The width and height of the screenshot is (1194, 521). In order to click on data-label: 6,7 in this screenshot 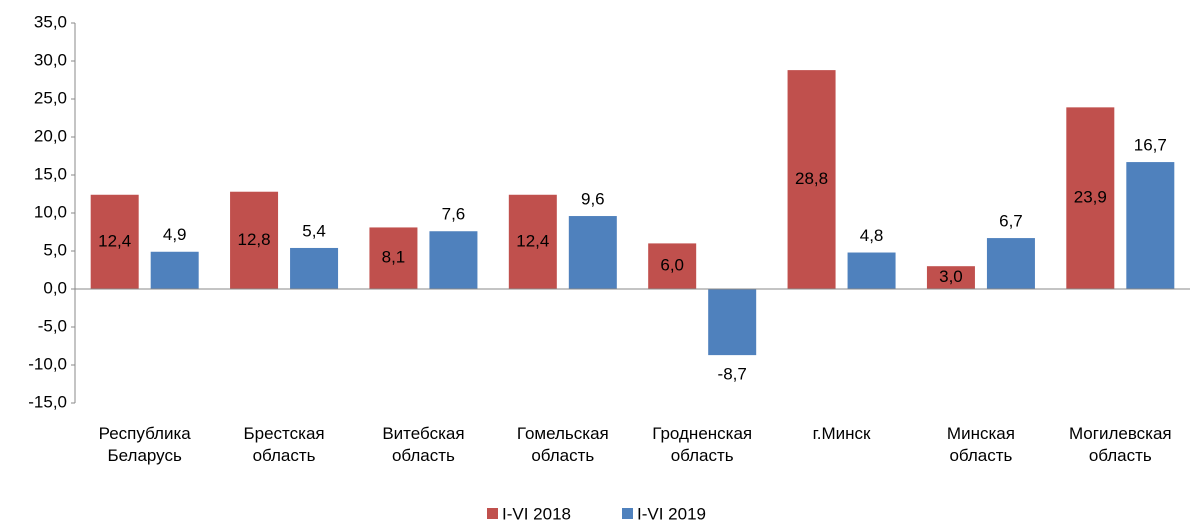, I will do `click(1011, 221)`.